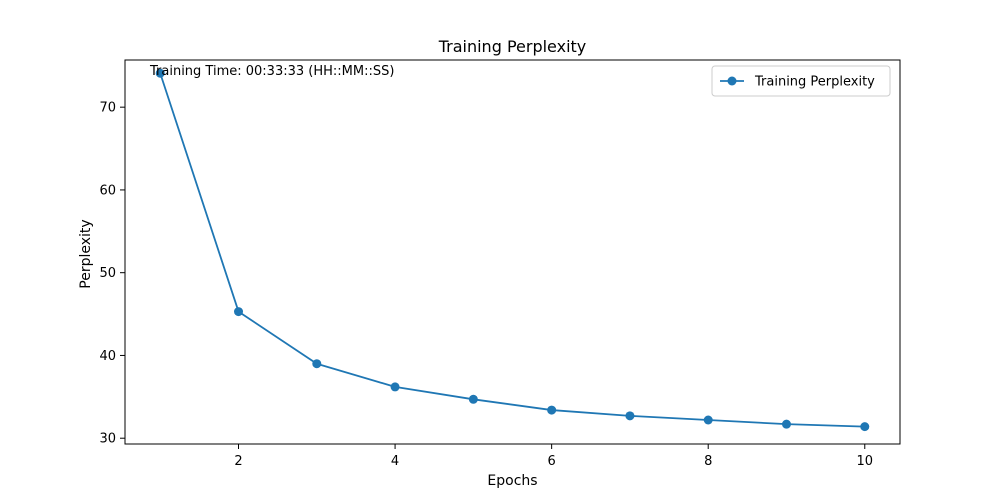  Describe the element at coordinates (86, 253) in the screenshot. I see `y-axis-label: Perplexity` at that location.